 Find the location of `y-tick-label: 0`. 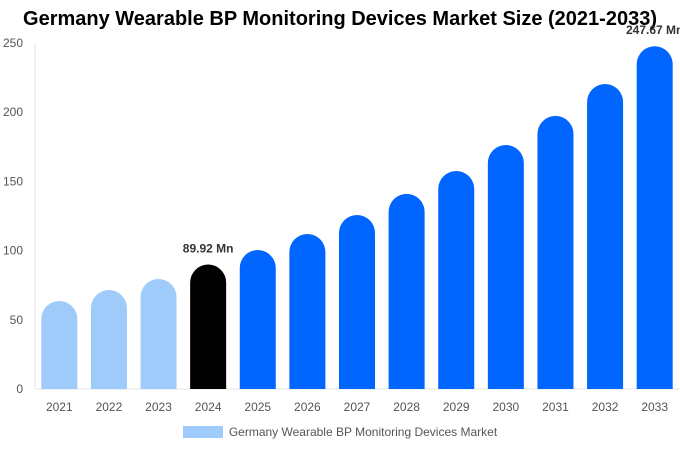

y-tick-label: 0 is located at coordinates (19, 389).